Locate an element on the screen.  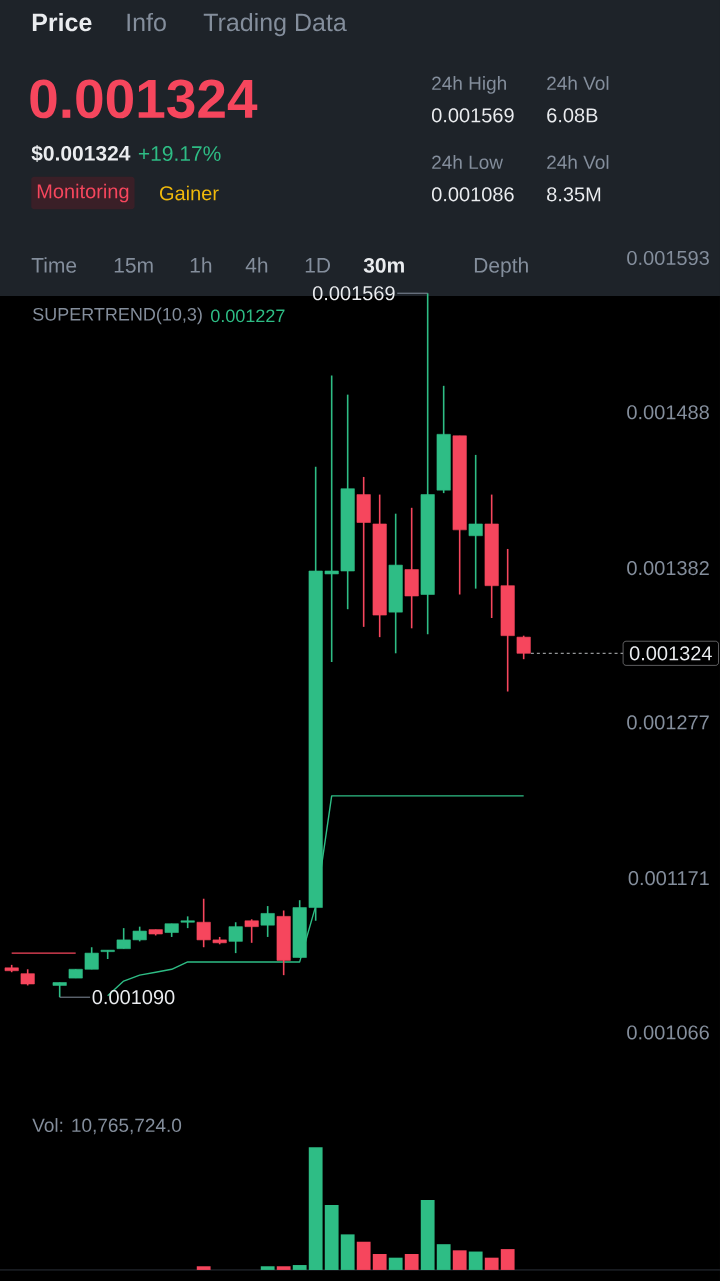
text: Monitoring is located at coordinates (83, 193).